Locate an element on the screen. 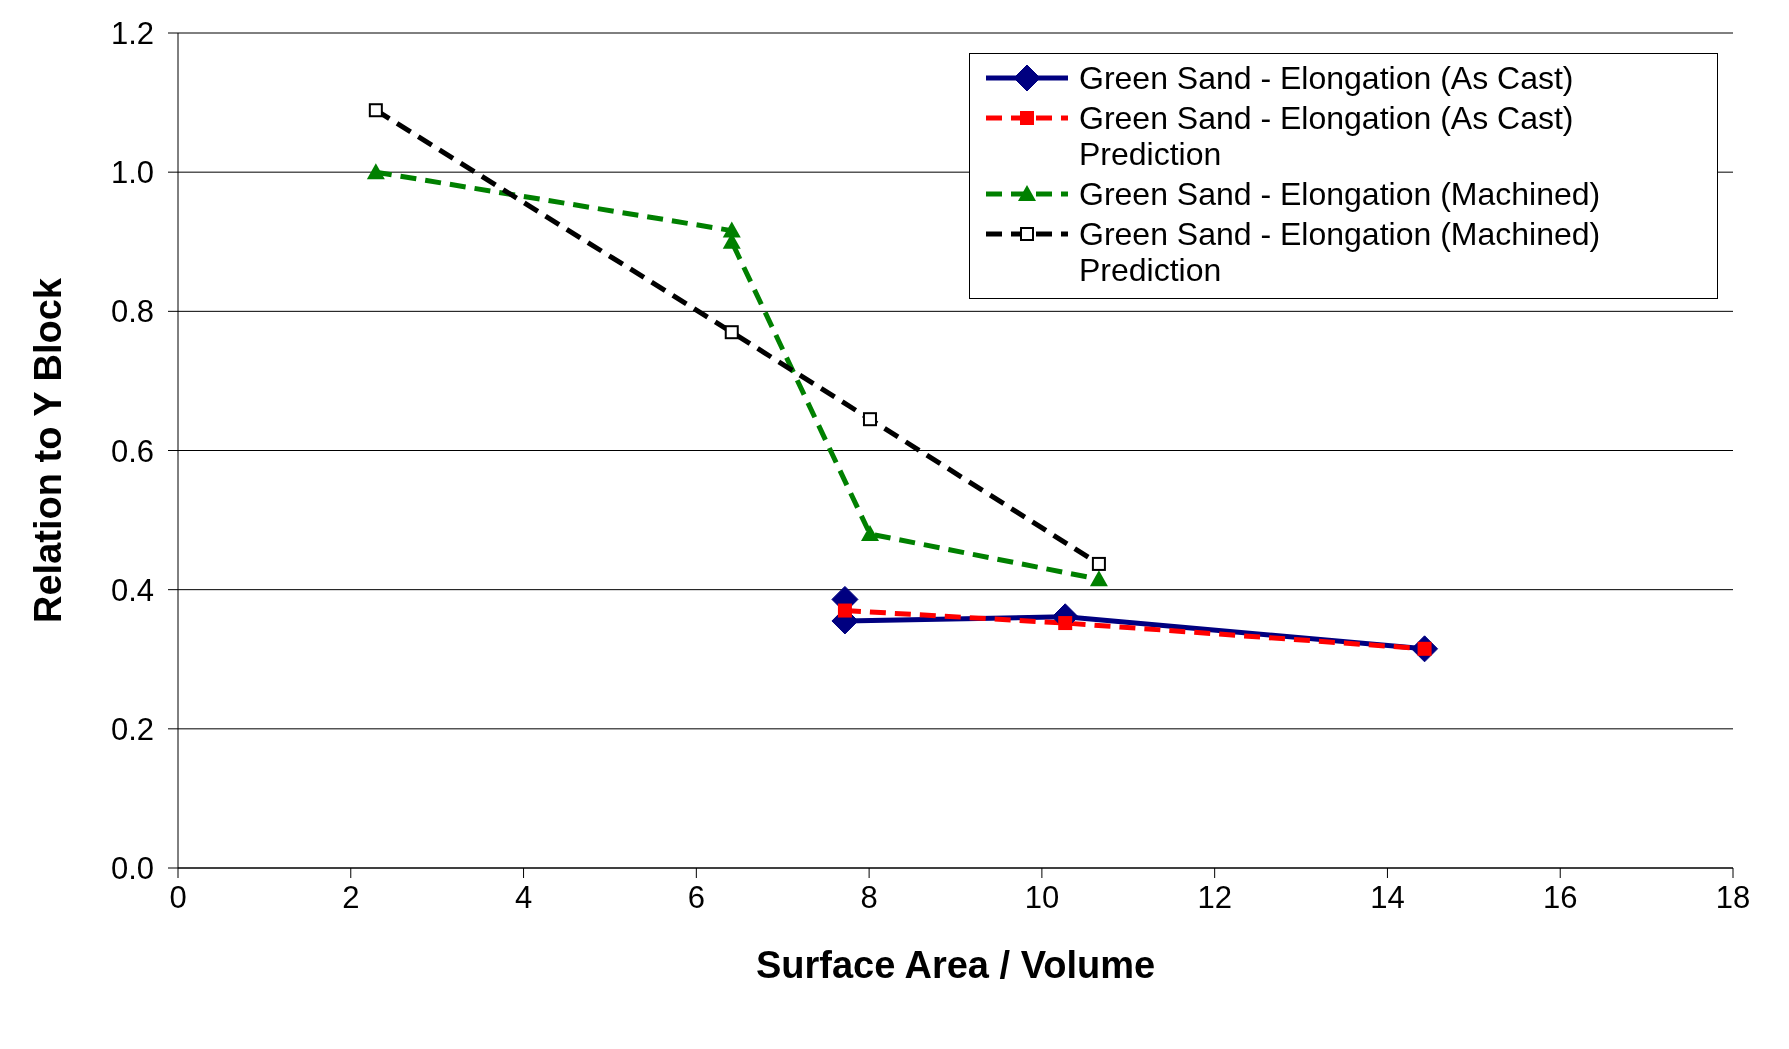 The image size is (1789, 1049). legend-label: Green Sand - Elongation (Machined) Prediction is located at coordinates (1340, 252).